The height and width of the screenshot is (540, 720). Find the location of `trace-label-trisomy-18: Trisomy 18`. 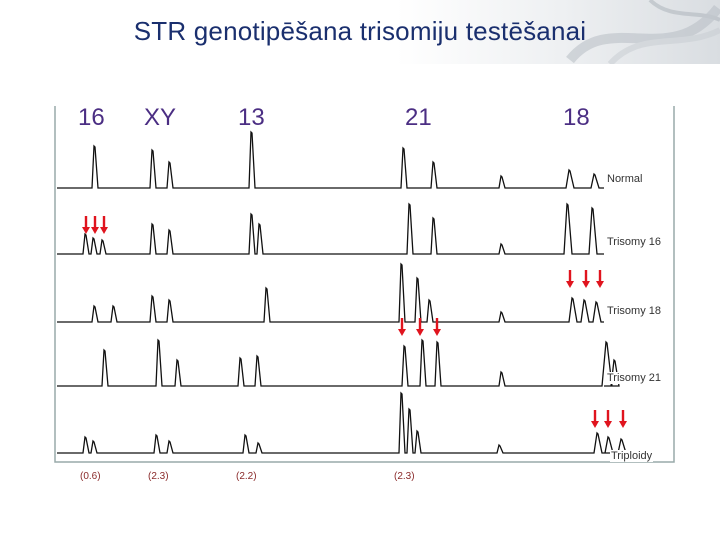

trace-label-trisomy-18: Trisomy 18 is located at coordinates (634, 311).